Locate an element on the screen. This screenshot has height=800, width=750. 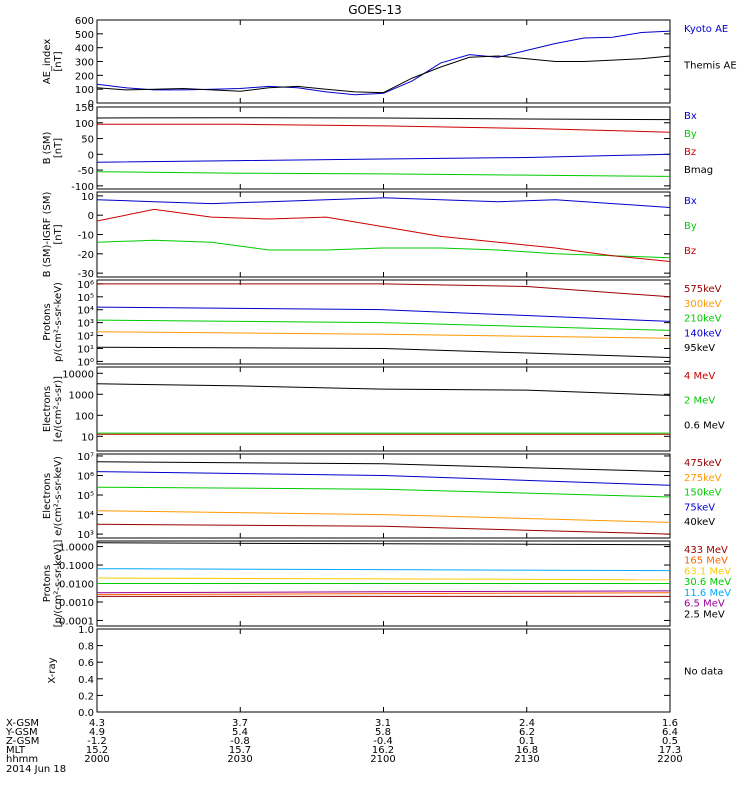
y-tick-label: 400 is located at coordinates (84, 49).